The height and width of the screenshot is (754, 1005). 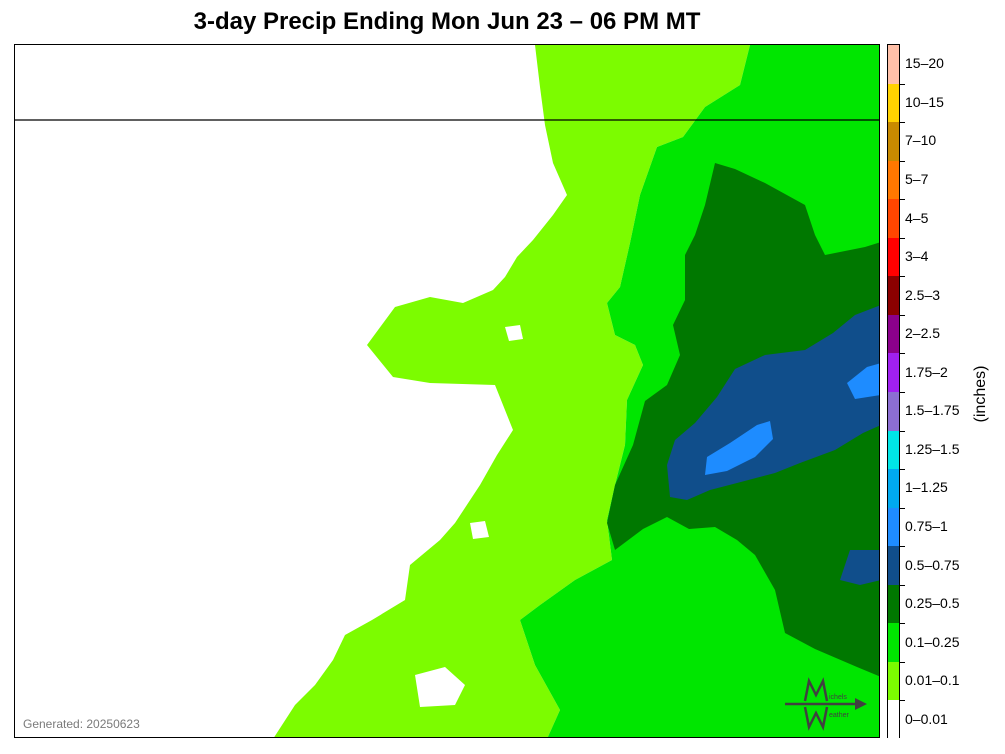 What do you see at coordinates (924, 101) in the screenshot?
I see `legend-label: 10–15` at bounding box center [924, 101].